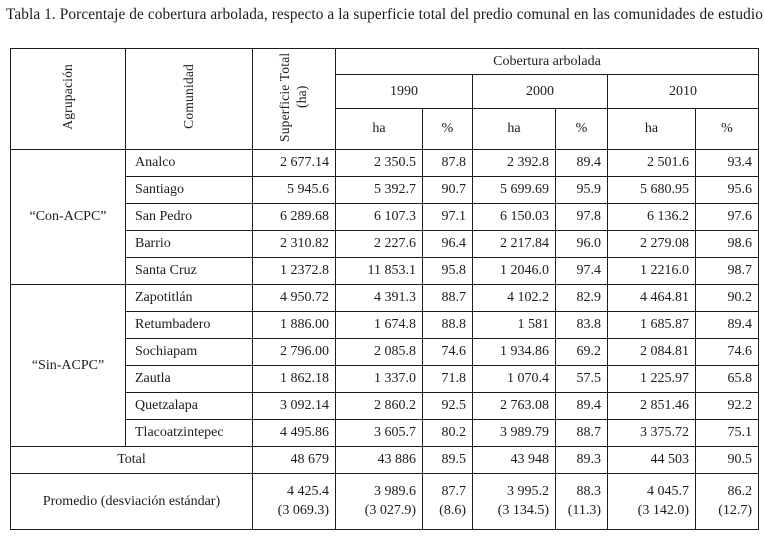 This screenshot has height=541, width=764. Describe the element at coordinates (651, 379) in the screenshot. I see `ha-2010-cell: 1 225.97` at that location.